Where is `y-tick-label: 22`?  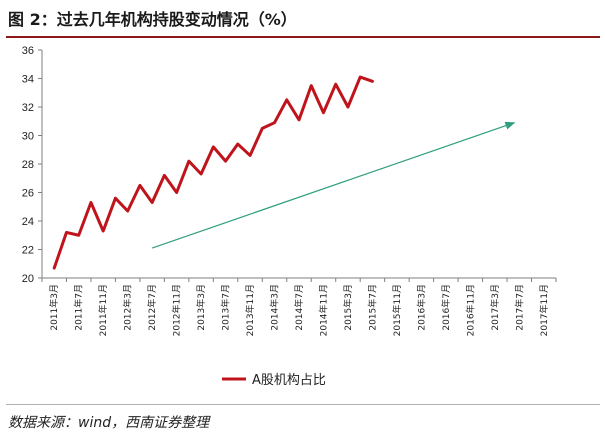 y-tick-label: 22 is located at coordinates (28, 251).